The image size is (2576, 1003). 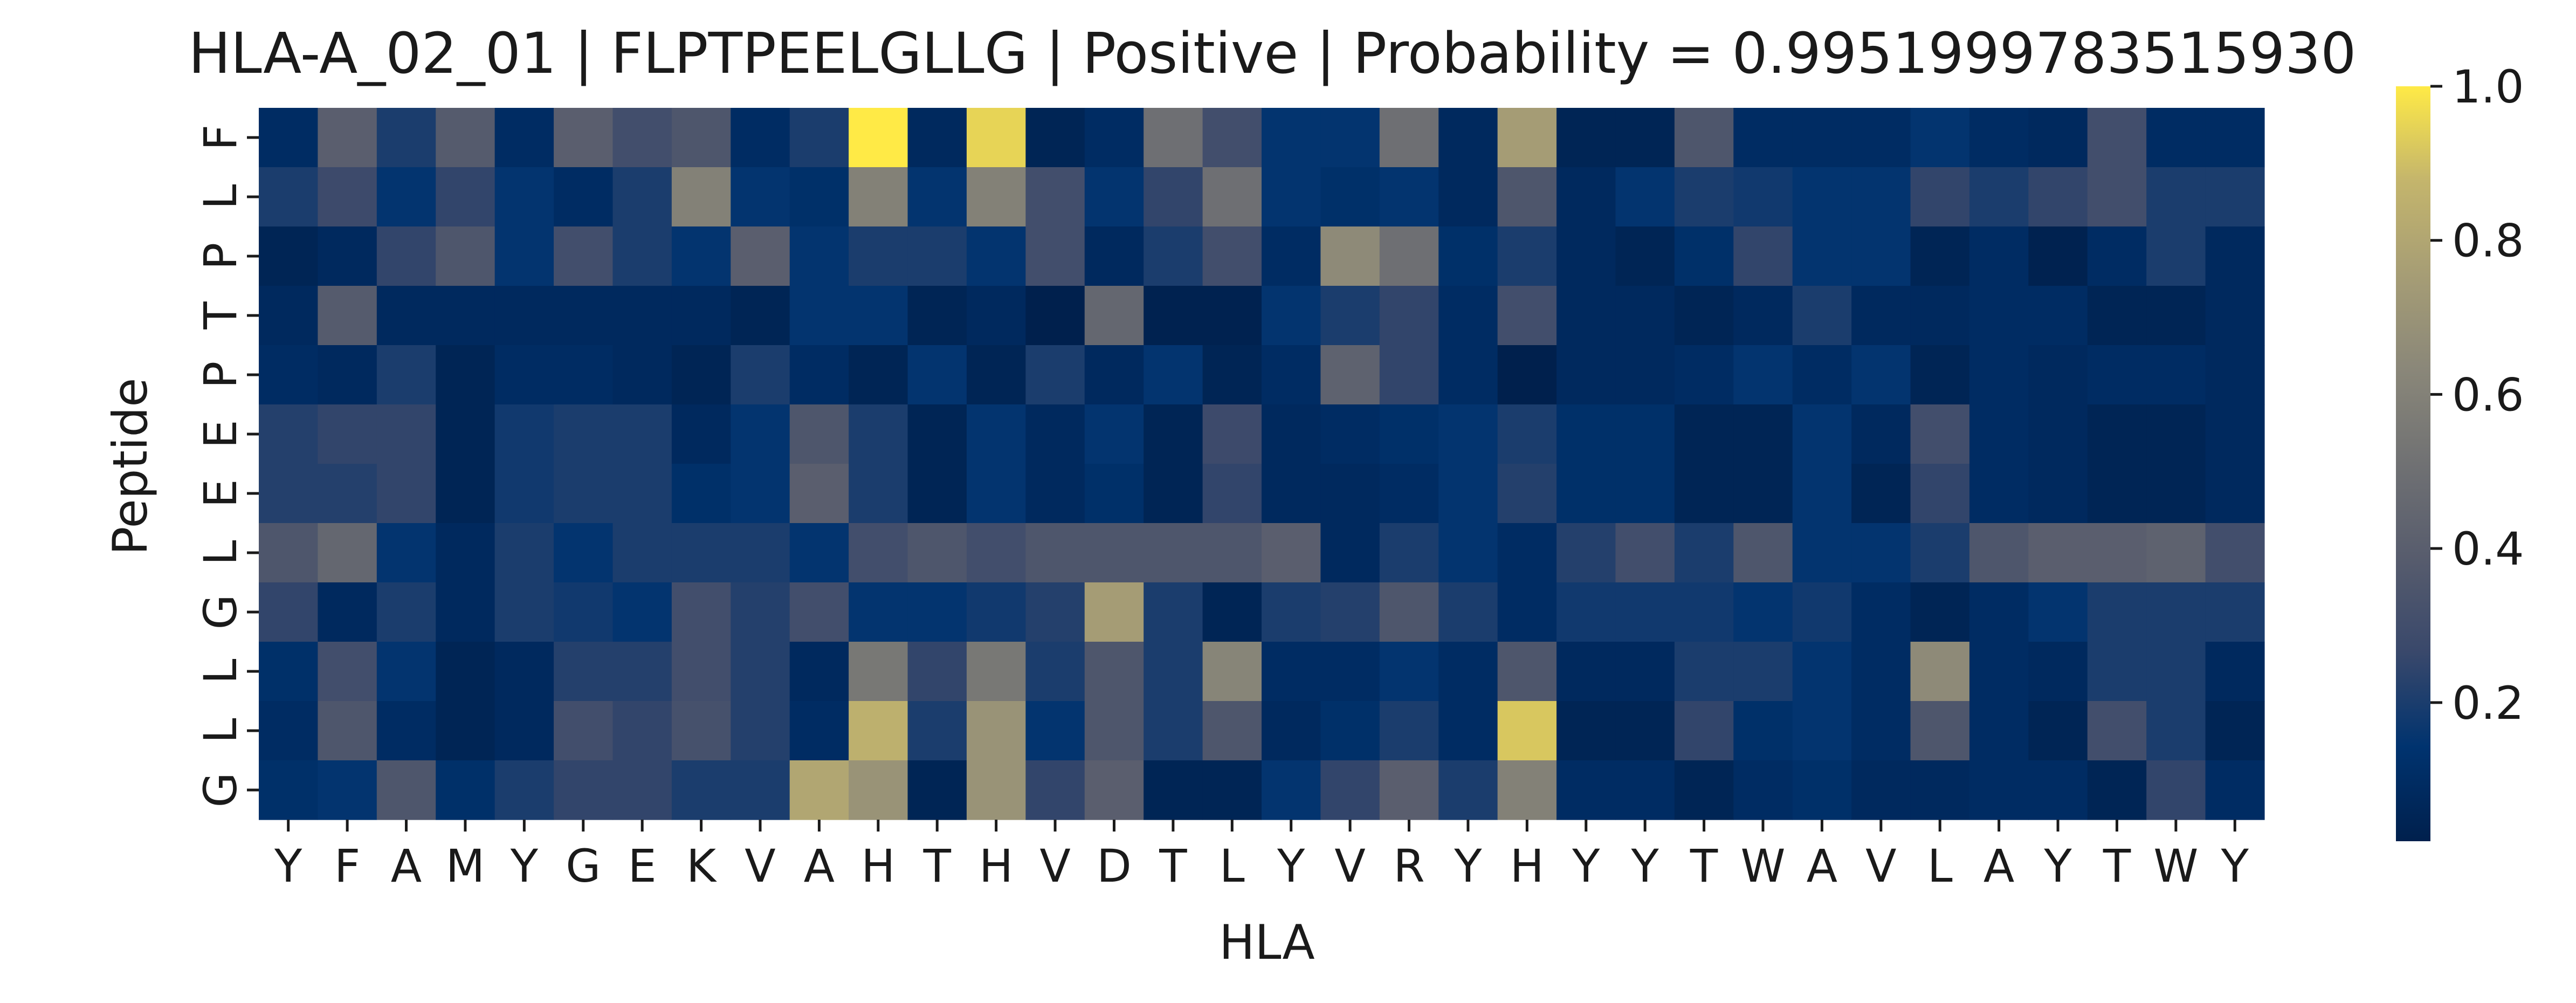 What do you see at coordinates (220, 790) in the screenshot?
I see `y-tick-label: G` at bounding box center [220, 790].